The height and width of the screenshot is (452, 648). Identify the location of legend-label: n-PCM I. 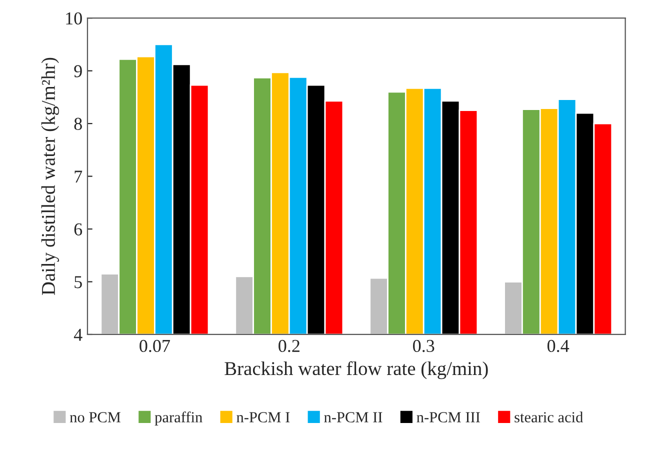
(263, 417).